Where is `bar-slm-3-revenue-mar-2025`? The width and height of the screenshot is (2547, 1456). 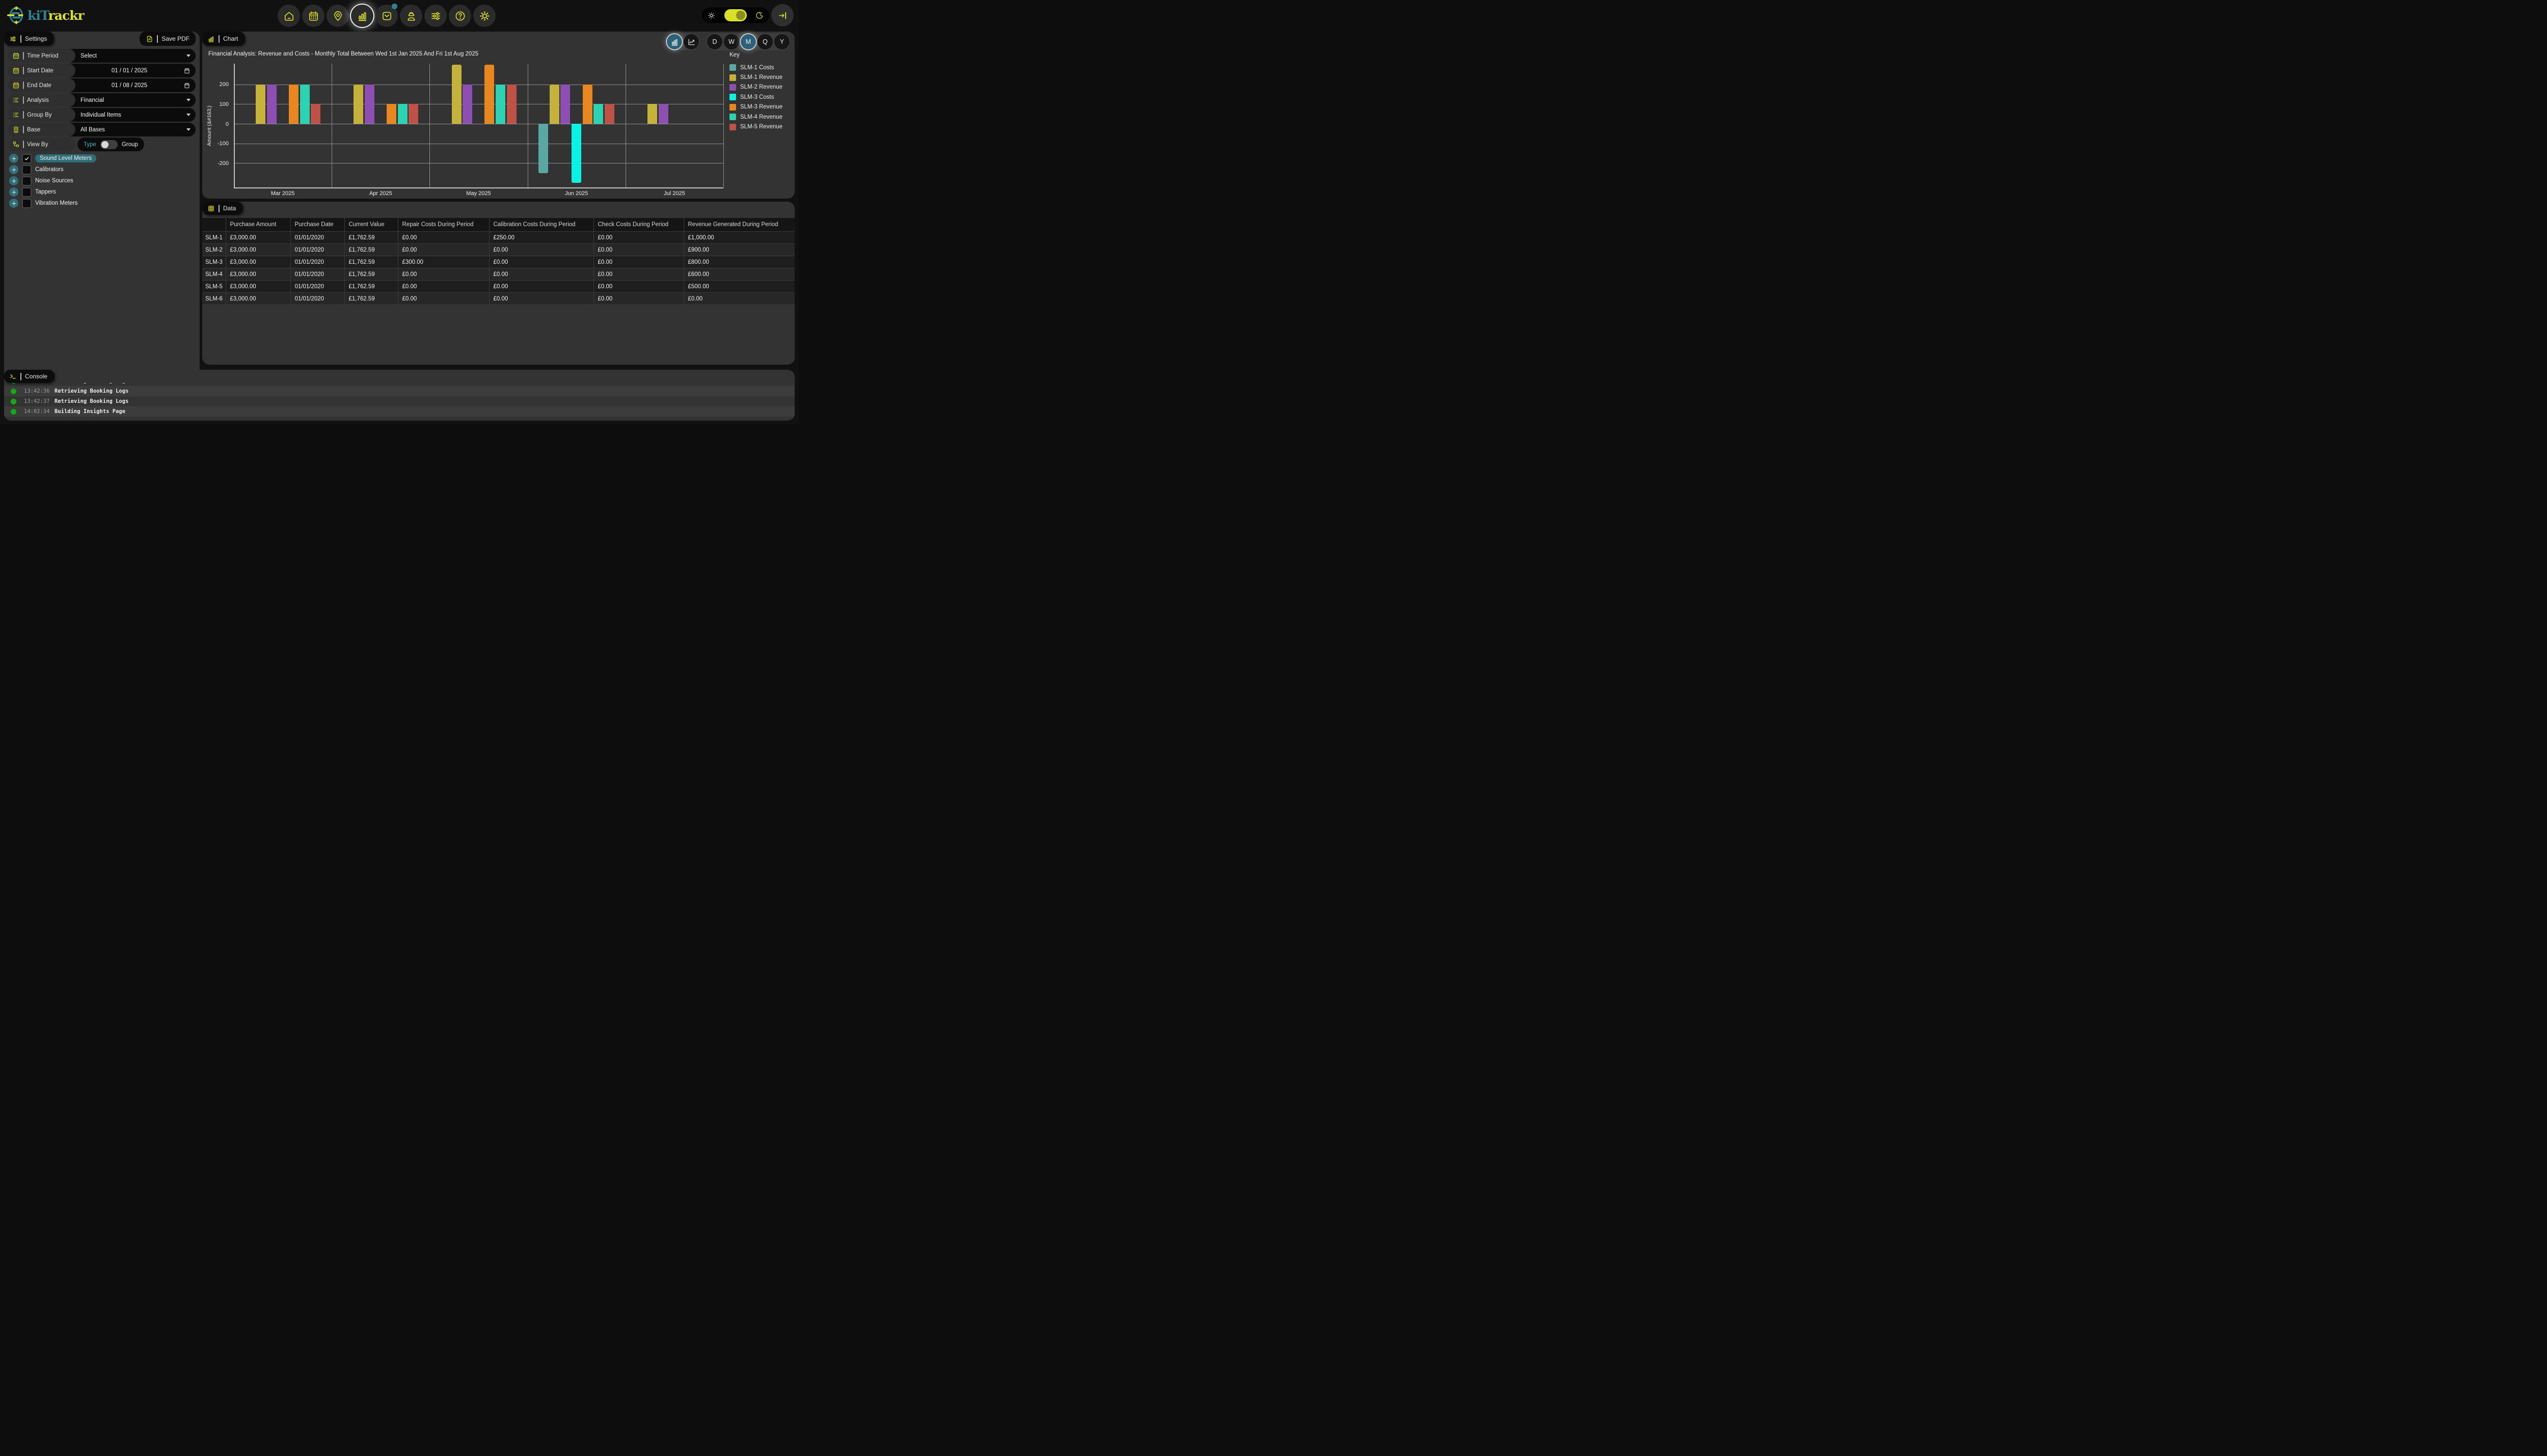
bar-slm-3-revenue-mar-2025 is located at coordinates (293, 104).